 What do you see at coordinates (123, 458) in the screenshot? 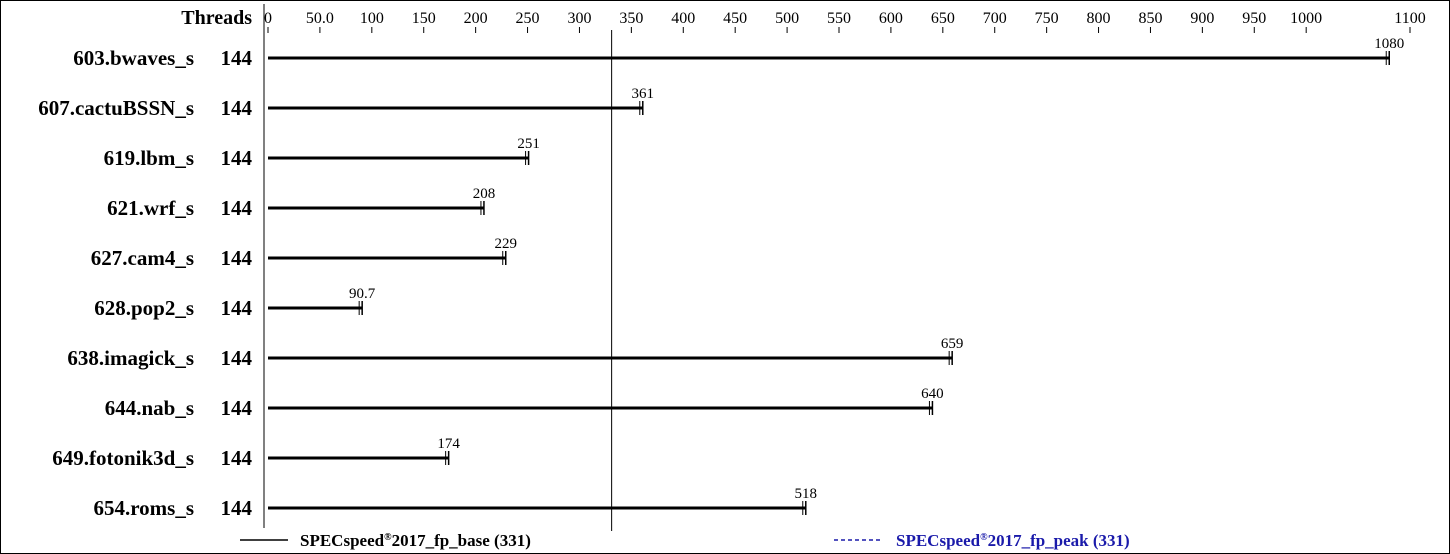
I see `category-label: 649.fotonik3d_s` at bounding box center [123, 458].